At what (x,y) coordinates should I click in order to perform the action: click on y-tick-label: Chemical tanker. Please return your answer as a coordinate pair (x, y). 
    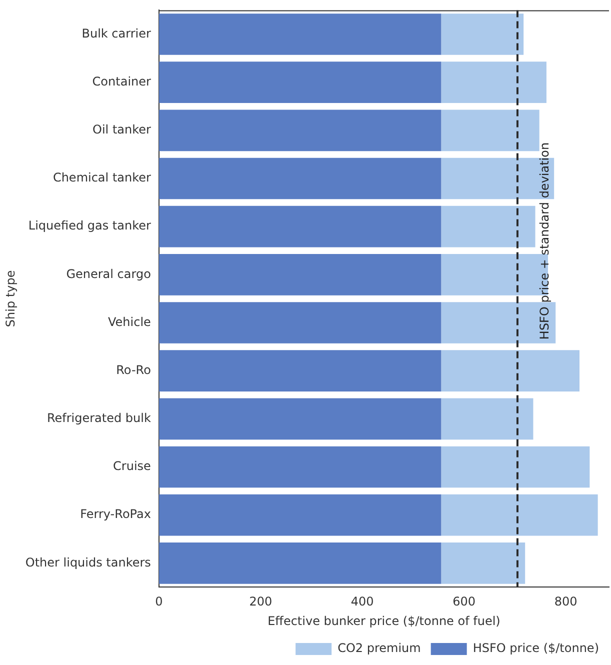
    Looking at the image, I should click on (102, 177).